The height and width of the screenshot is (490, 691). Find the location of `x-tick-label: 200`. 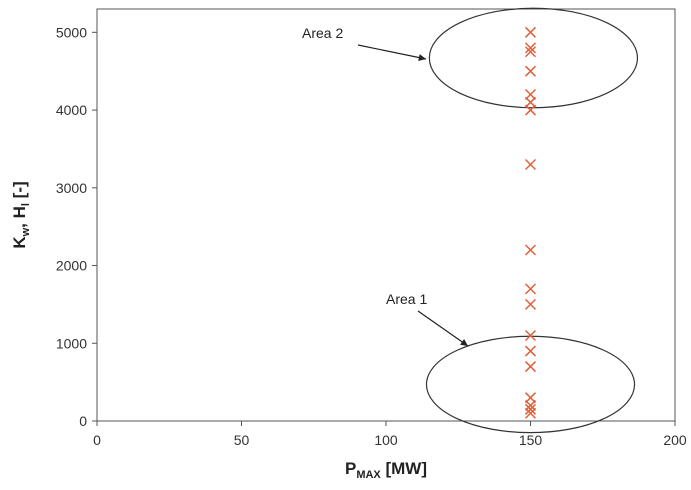

x-tick-label: 200 is located at coordinates (675, 440).